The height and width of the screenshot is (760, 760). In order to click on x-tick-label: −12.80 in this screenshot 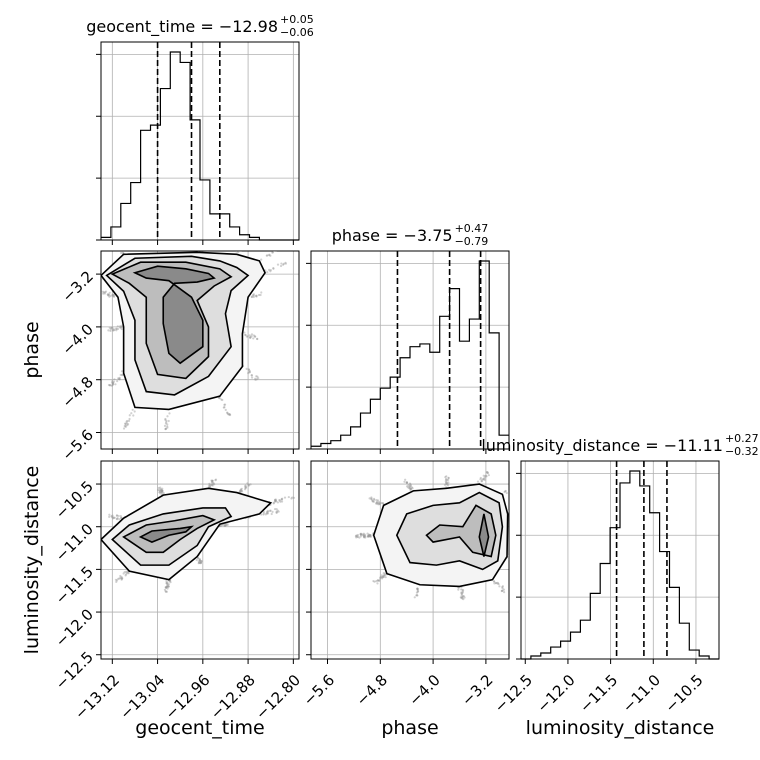, I will do `click(278, 697)`.